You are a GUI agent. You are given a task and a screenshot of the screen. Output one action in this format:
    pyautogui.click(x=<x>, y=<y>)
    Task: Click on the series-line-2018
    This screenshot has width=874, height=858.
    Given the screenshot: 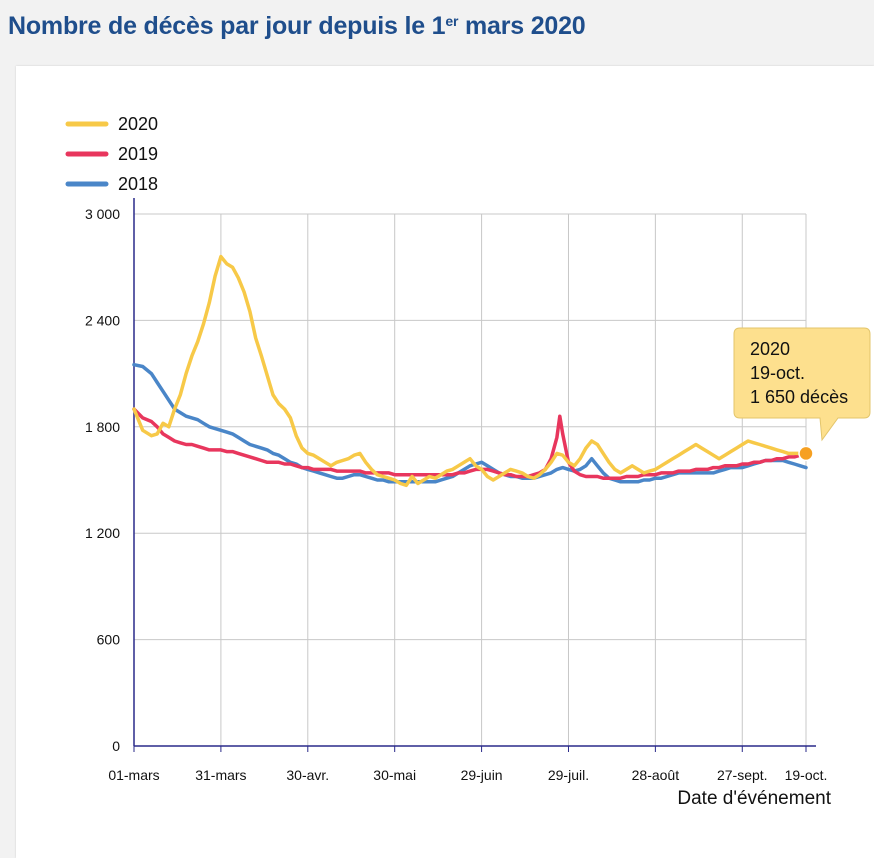 What is the action you would take?
    pyautogui.click(x=470, y=423)
    